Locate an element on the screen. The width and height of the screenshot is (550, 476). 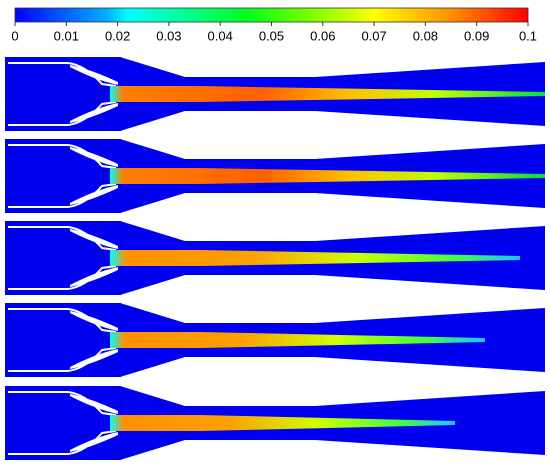
tick-label: 0.09 is located at coordinates (476, 35).